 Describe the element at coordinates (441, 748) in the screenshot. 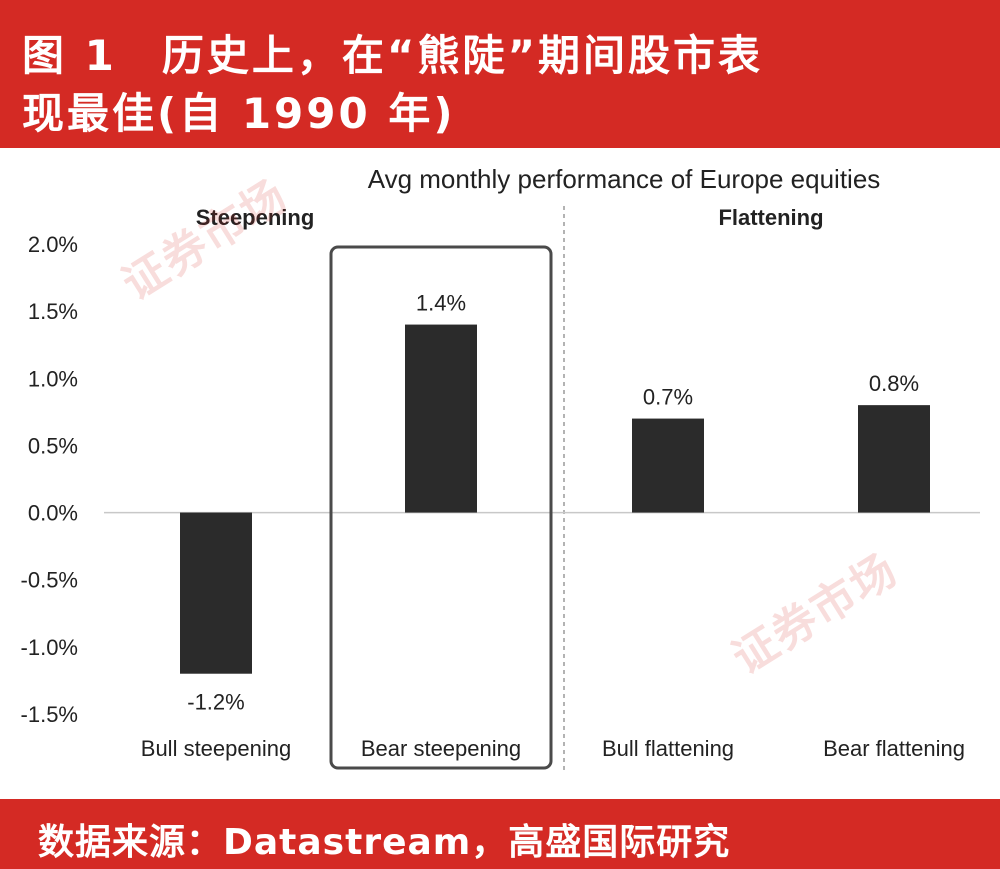

I see `x-category-label: Bear steepening` at that location.